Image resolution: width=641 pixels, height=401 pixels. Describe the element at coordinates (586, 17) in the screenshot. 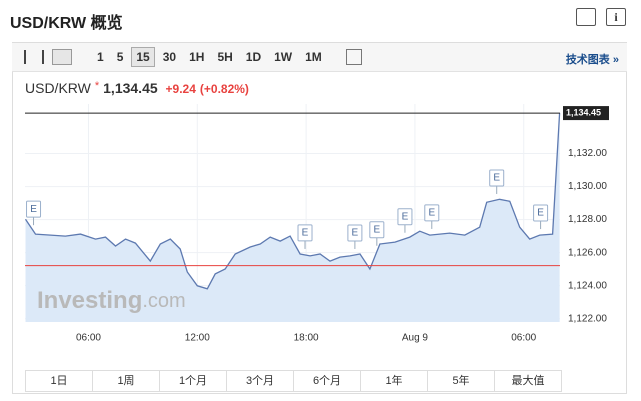

I see `email-icon` at that location.